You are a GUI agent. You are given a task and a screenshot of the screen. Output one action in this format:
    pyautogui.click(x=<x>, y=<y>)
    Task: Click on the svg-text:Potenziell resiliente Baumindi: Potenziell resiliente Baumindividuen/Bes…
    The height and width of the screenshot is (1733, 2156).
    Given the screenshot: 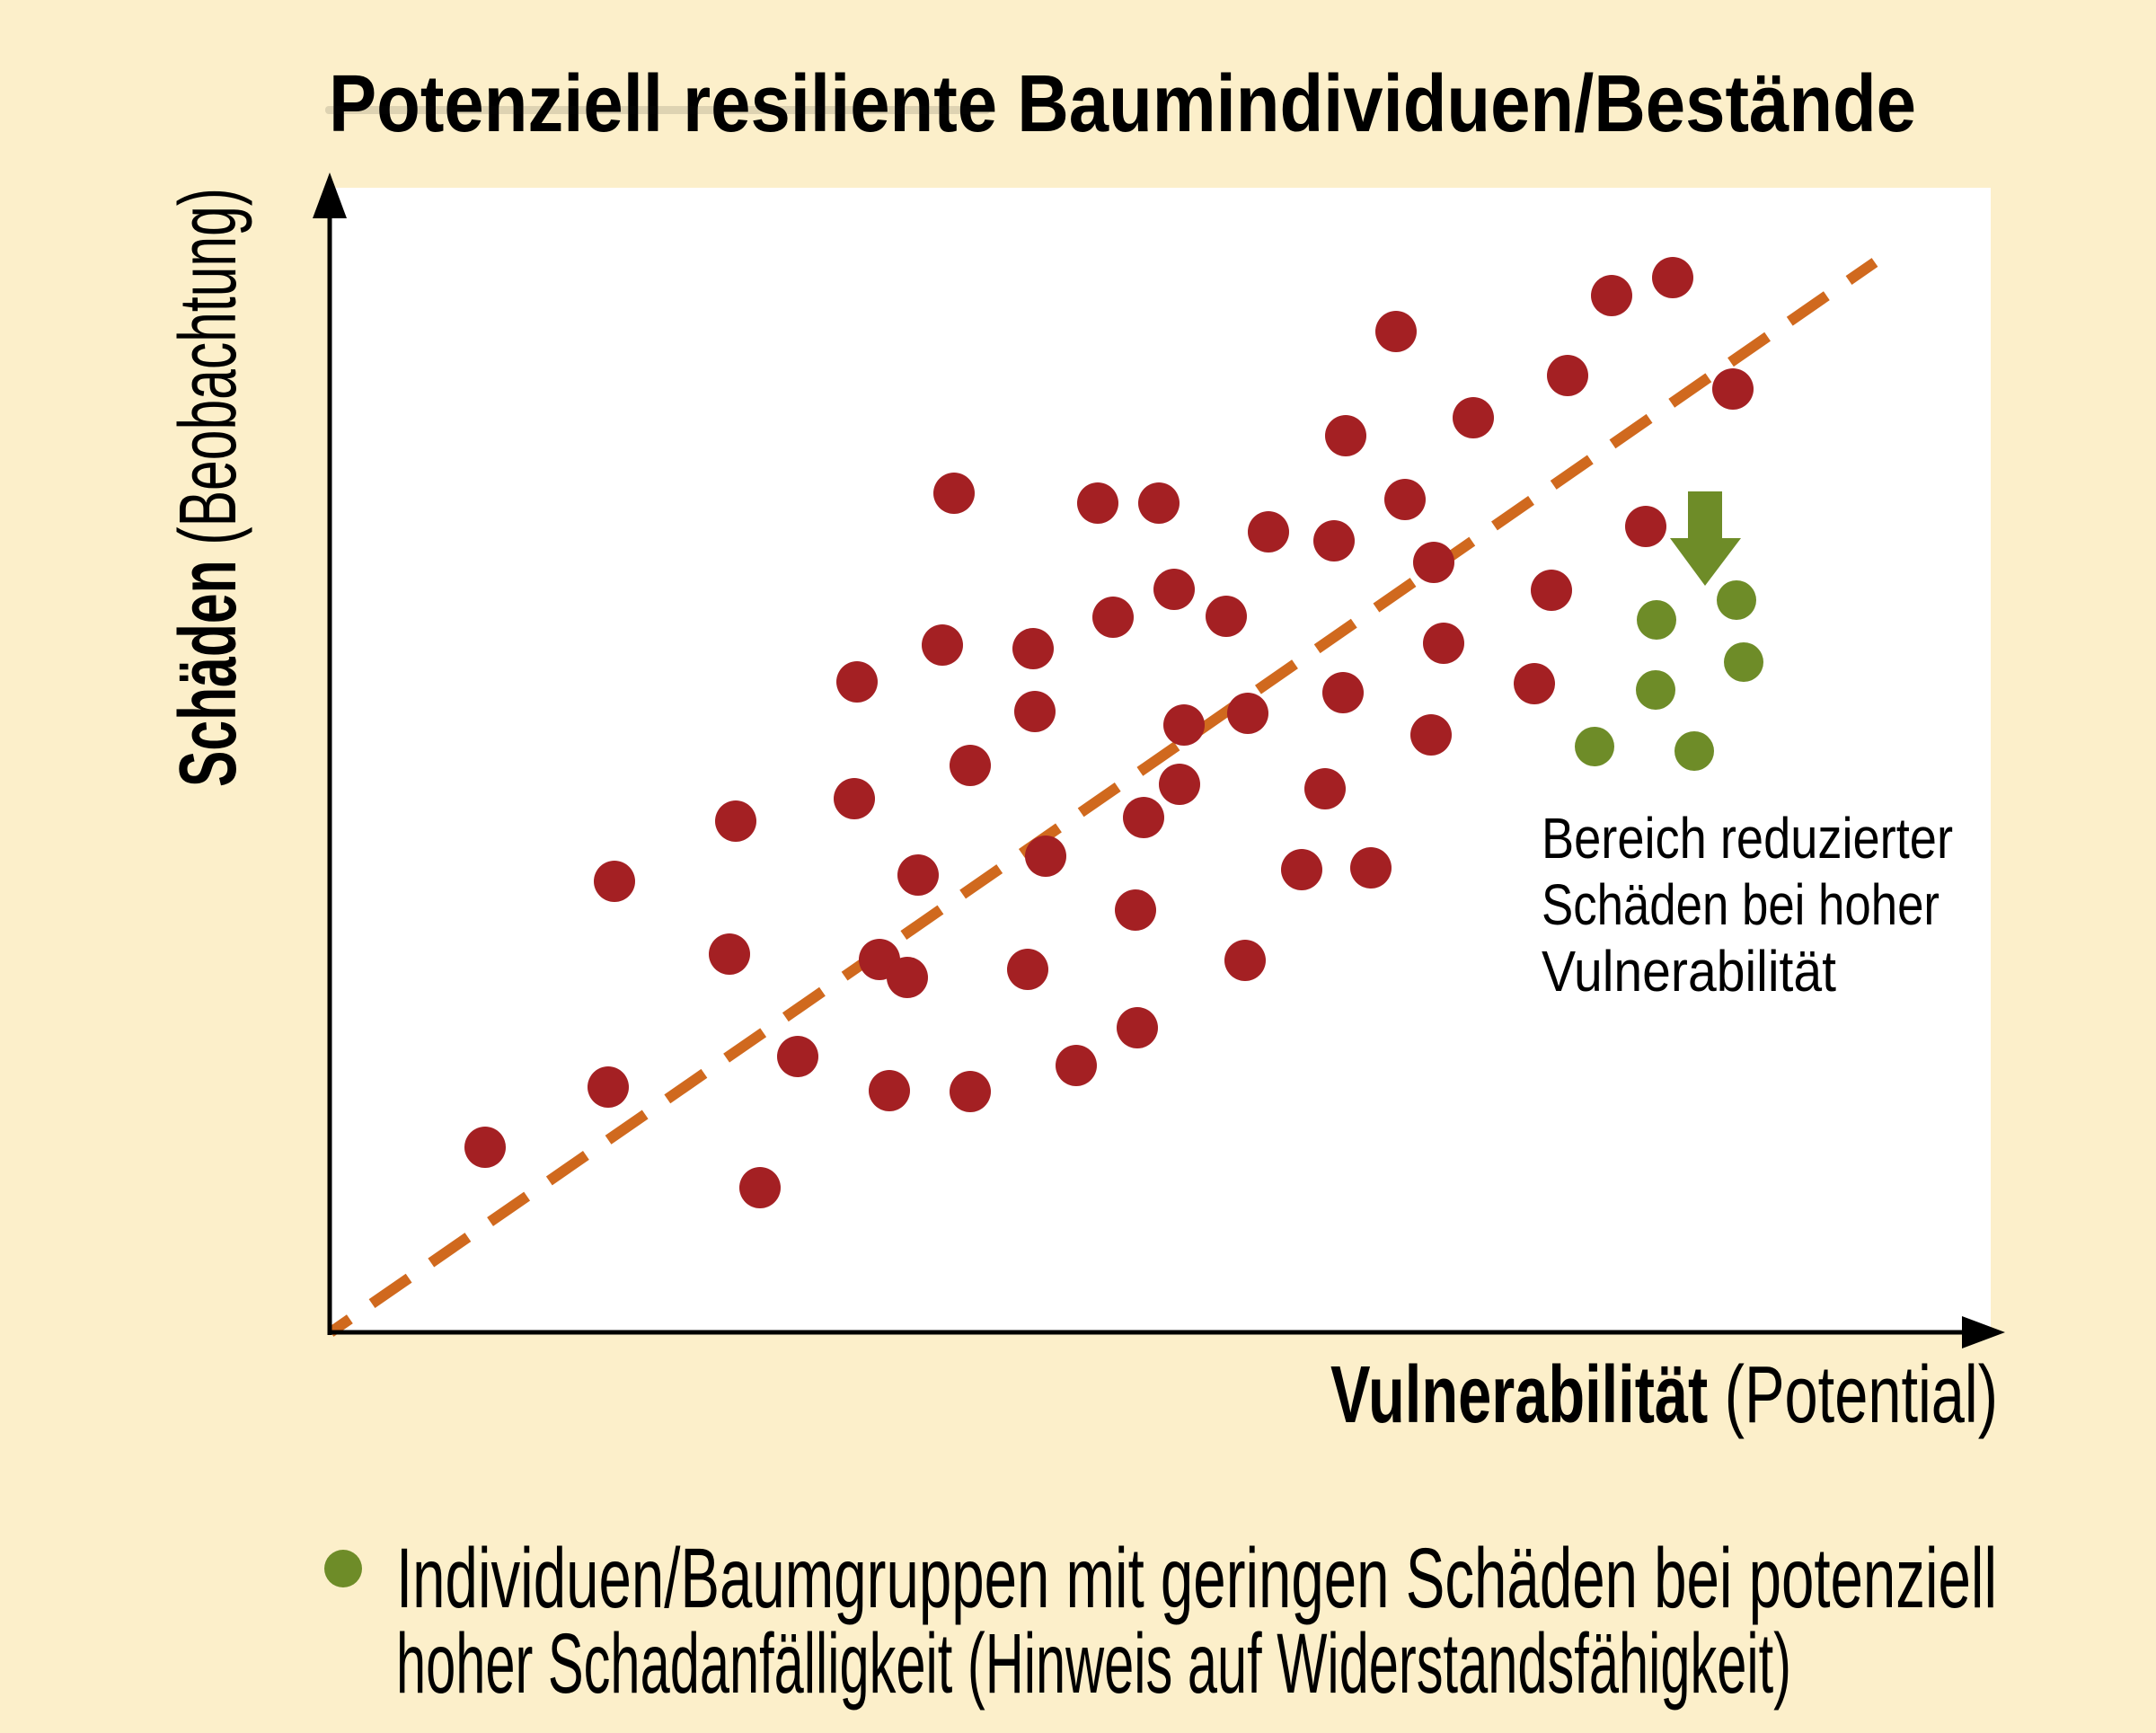 What is the action you would take?
    pyautogui.click(x=1122, y=104)
    